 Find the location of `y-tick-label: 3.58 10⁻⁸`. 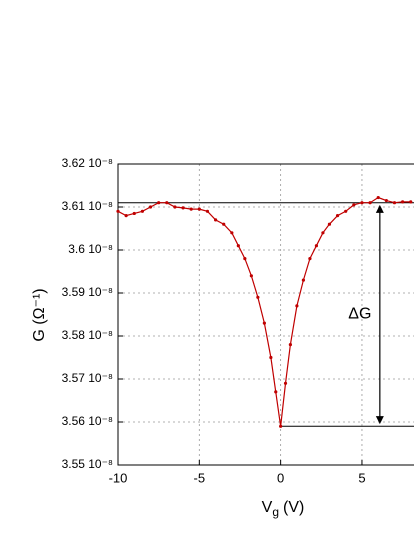

y-tick-label: 3.58 10⁻⁸ is located at coordinates (87, 335).